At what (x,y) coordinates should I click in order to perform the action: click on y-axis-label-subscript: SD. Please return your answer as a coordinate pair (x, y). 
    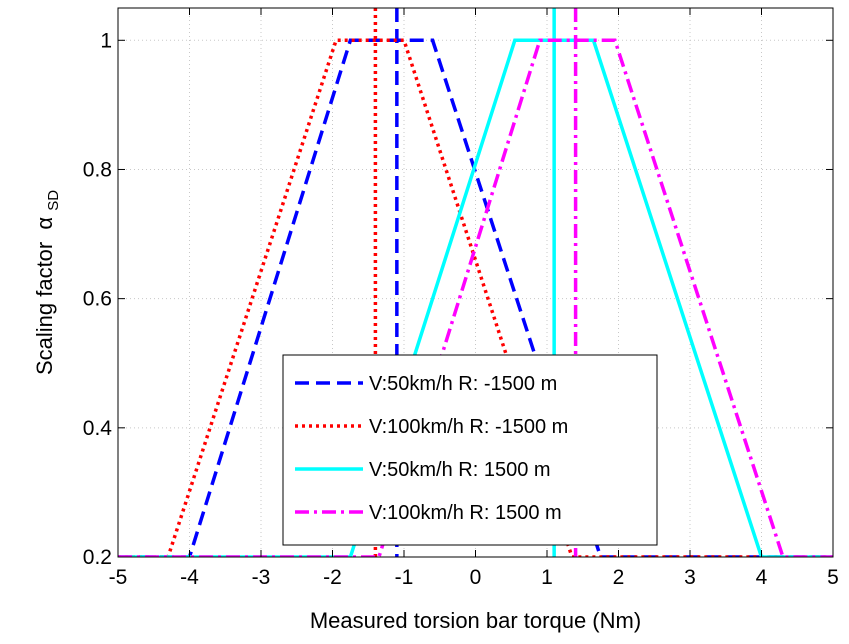
    Looking at the image, I should click on (53, 200).